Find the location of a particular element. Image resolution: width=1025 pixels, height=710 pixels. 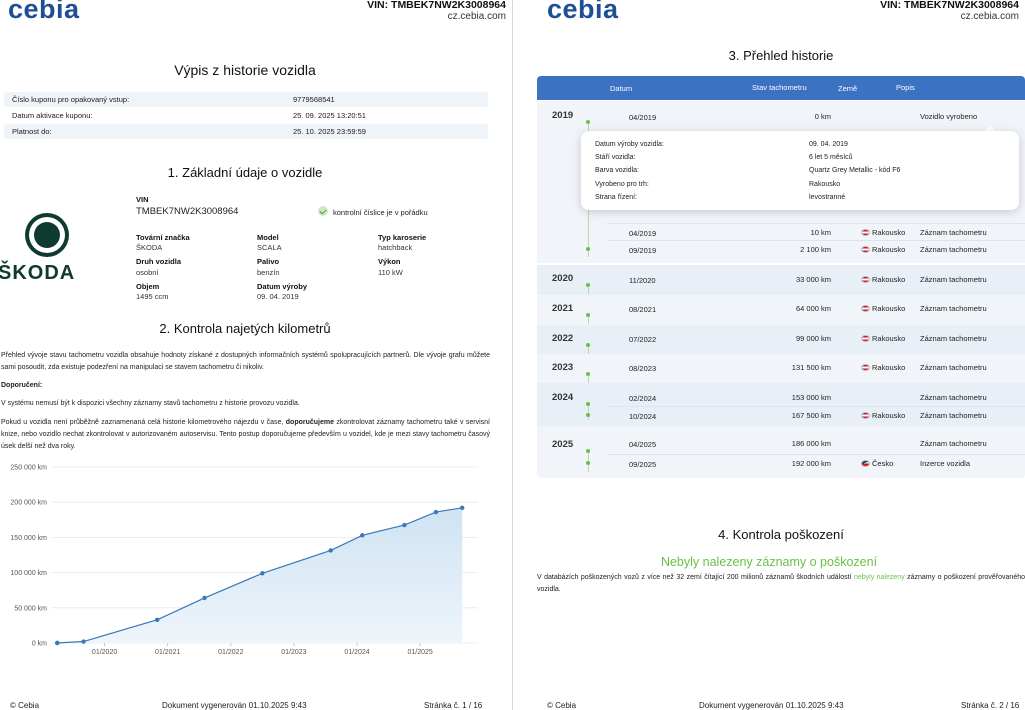

history-row: 09/2025 192 000 km Česko Inzerce vozidla is located at coordinates (816, 462).